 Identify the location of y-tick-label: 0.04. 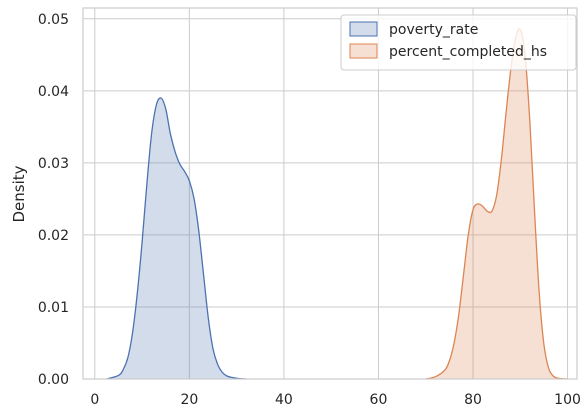
(53, 92).